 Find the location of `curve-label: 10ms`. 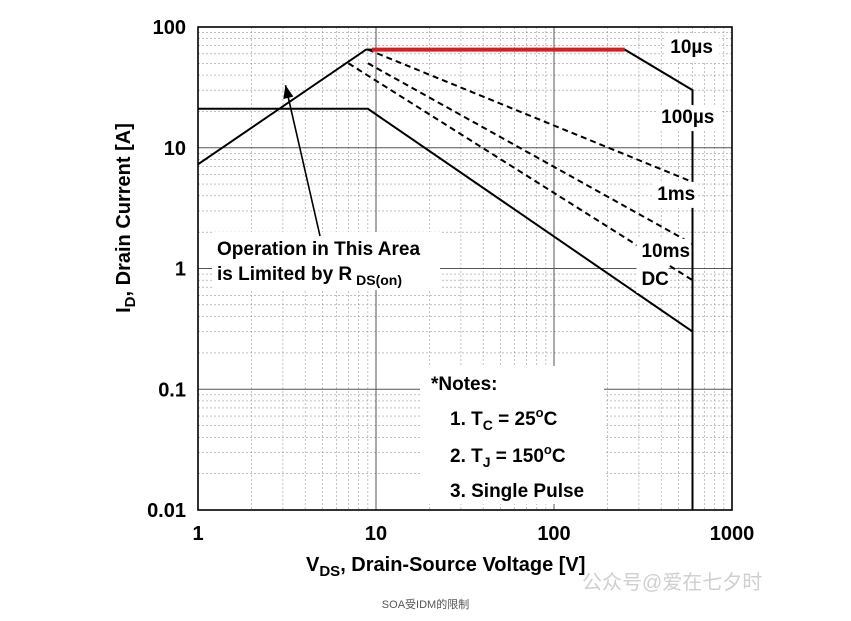

curve-label: 10ms is located at coordinates (665, 251).